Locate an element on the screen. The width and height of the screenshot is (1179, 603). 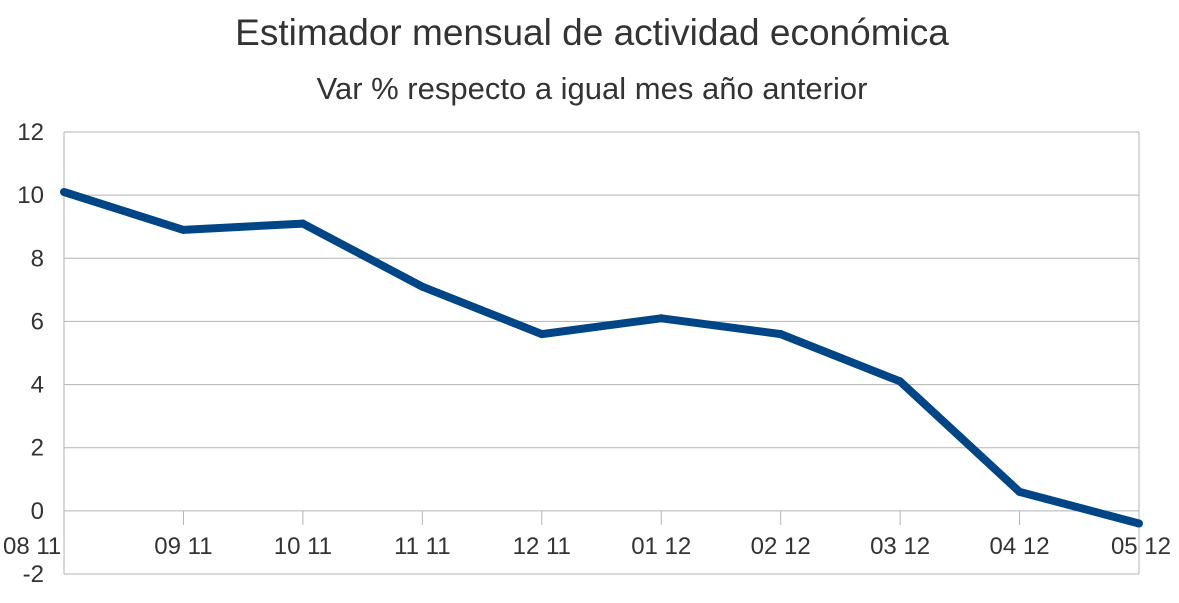
chart-subtitle: Var % respecto a igual mes año anterior is located at coordinates (592, 88).